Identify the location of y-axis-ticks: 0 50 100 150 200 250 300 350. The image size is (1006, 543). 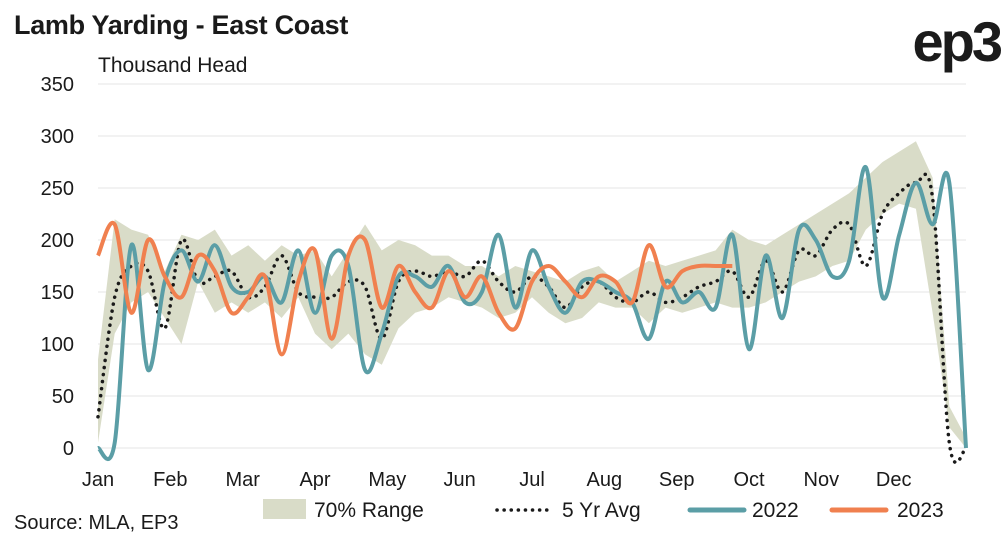
(57, 267).